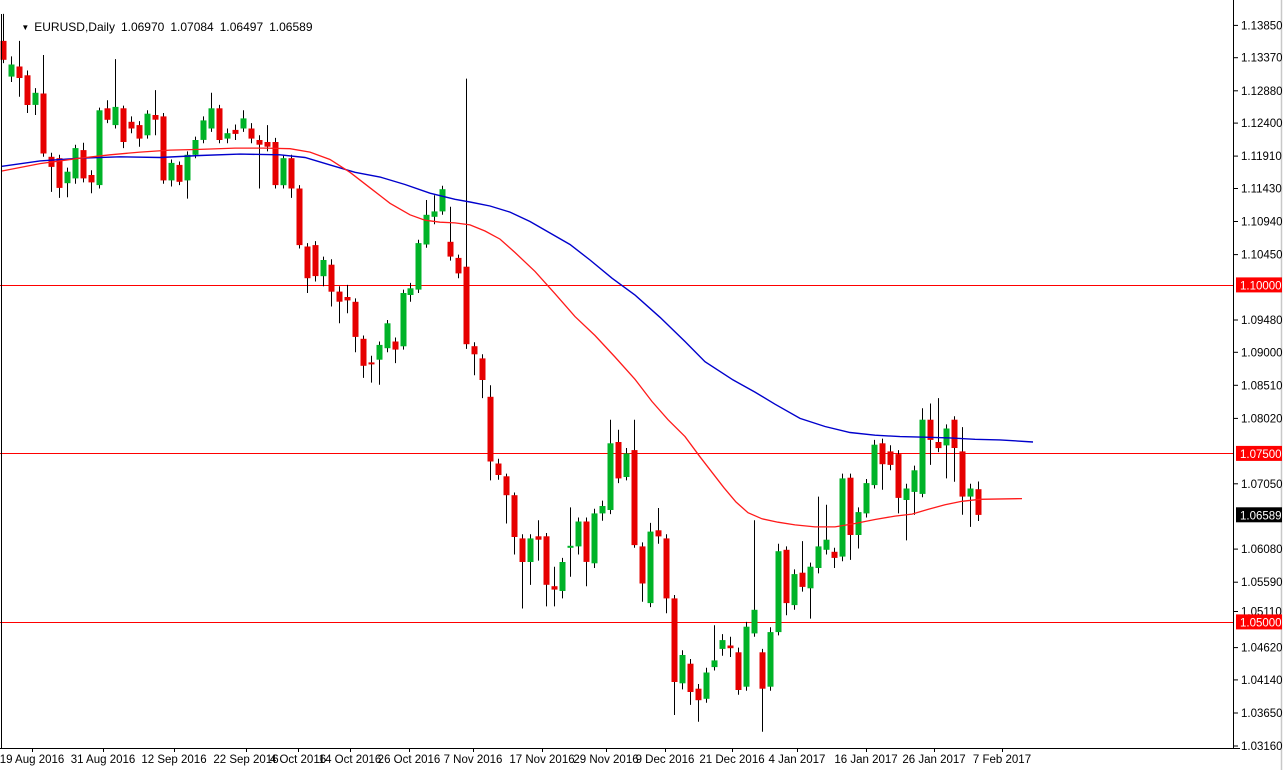 This screenshot has height=770, width=1283. What do you see at coordinates (142, 27) in the screenshot?
I see `header-open: 1.06970` at bounding box center [142, 27].